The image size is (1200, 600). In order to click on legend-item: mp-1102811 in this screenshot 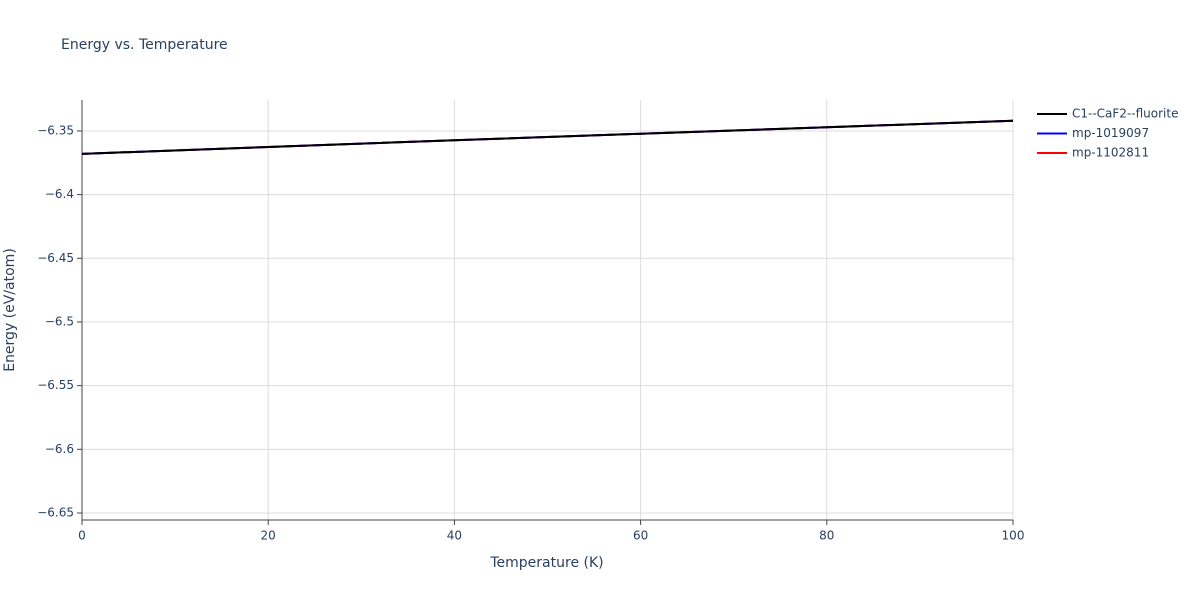, I will do `click(1093, 153)`.